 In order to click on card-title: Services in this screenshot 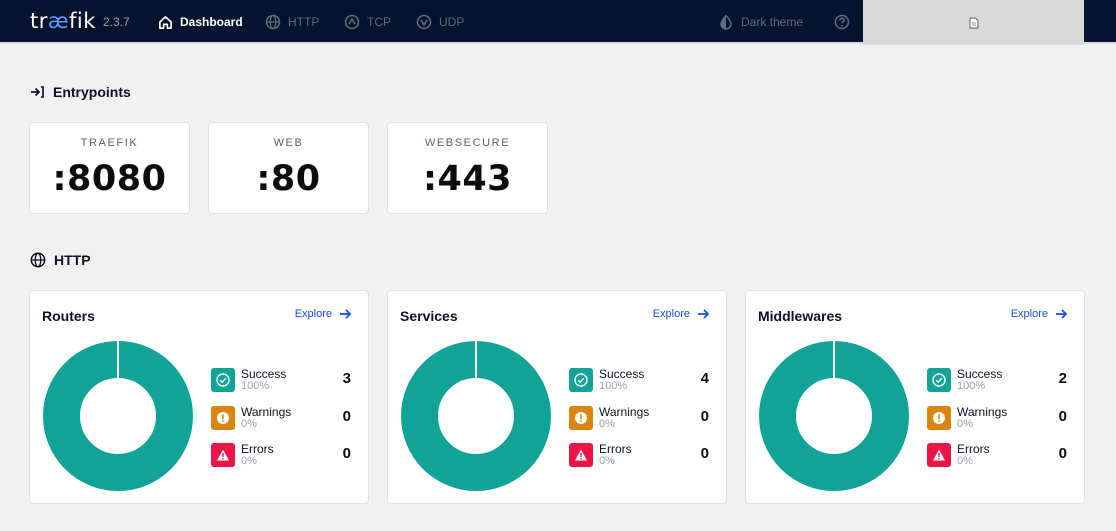, I will do `click(429, 316)`.